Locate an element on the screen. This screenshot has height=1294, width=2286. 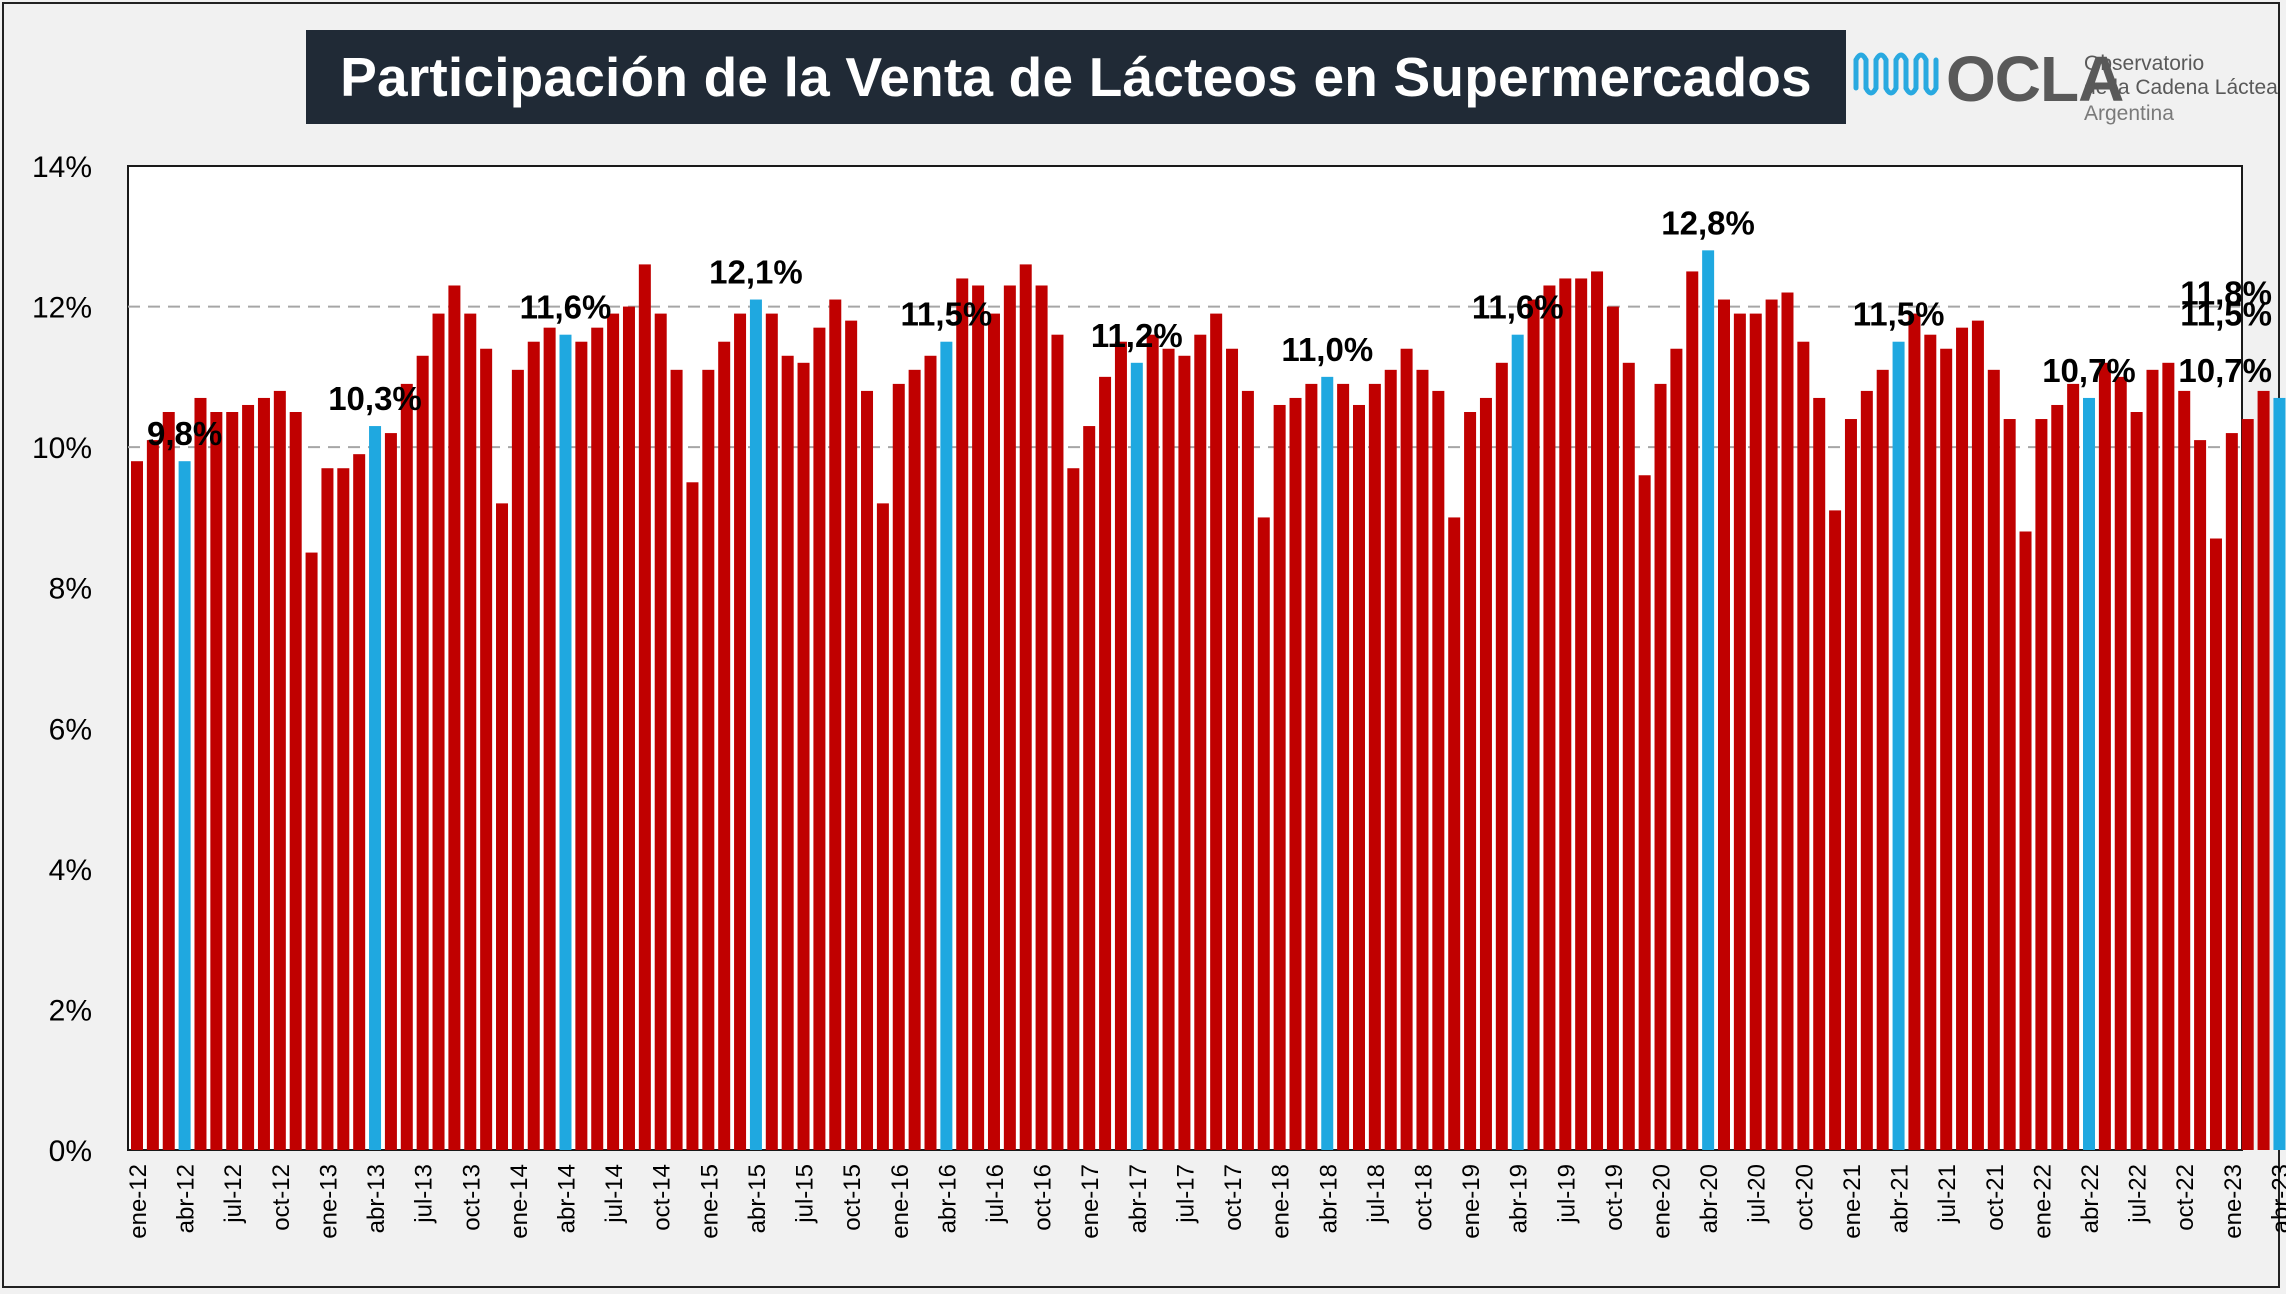
data-label: 12,8% is located at coordinates (1708, 222).